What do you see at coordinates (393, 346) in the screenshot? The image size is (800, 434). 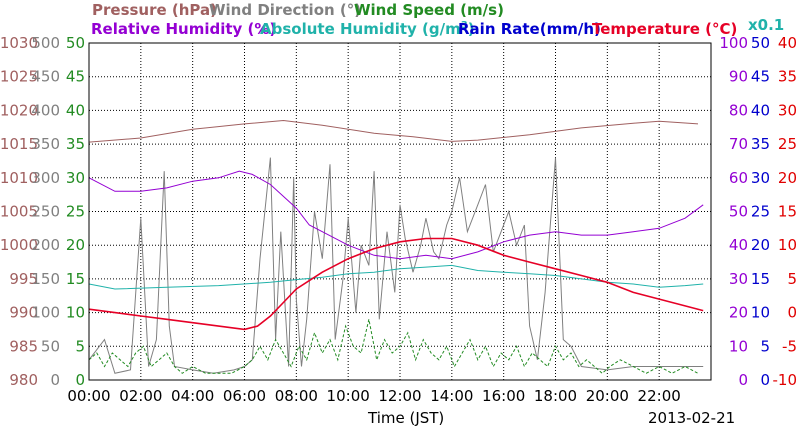 I see `wind-speed-m-s-line` at bounding box center [393, 346].